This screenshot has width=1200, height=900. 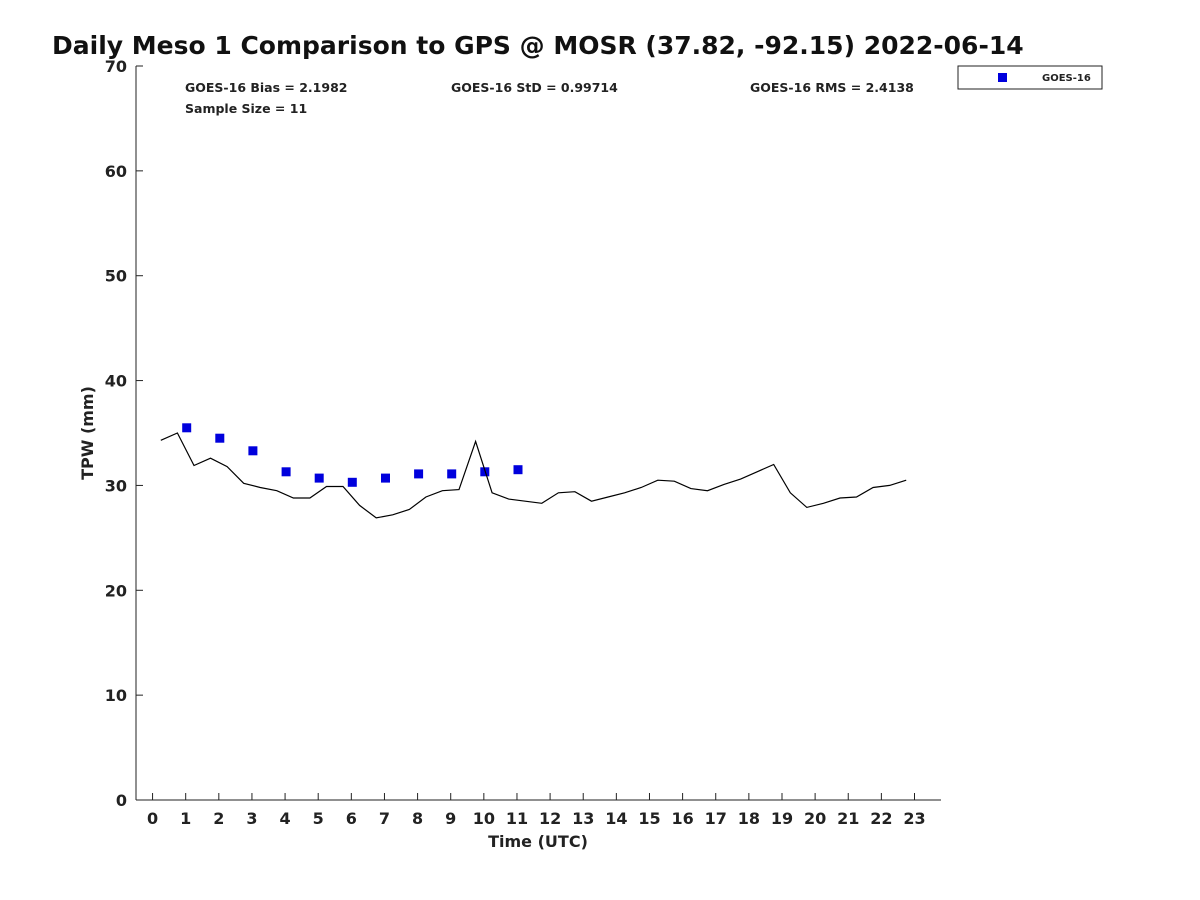 I want to click on x-tick-label: 21, so click(x=848, y=818).